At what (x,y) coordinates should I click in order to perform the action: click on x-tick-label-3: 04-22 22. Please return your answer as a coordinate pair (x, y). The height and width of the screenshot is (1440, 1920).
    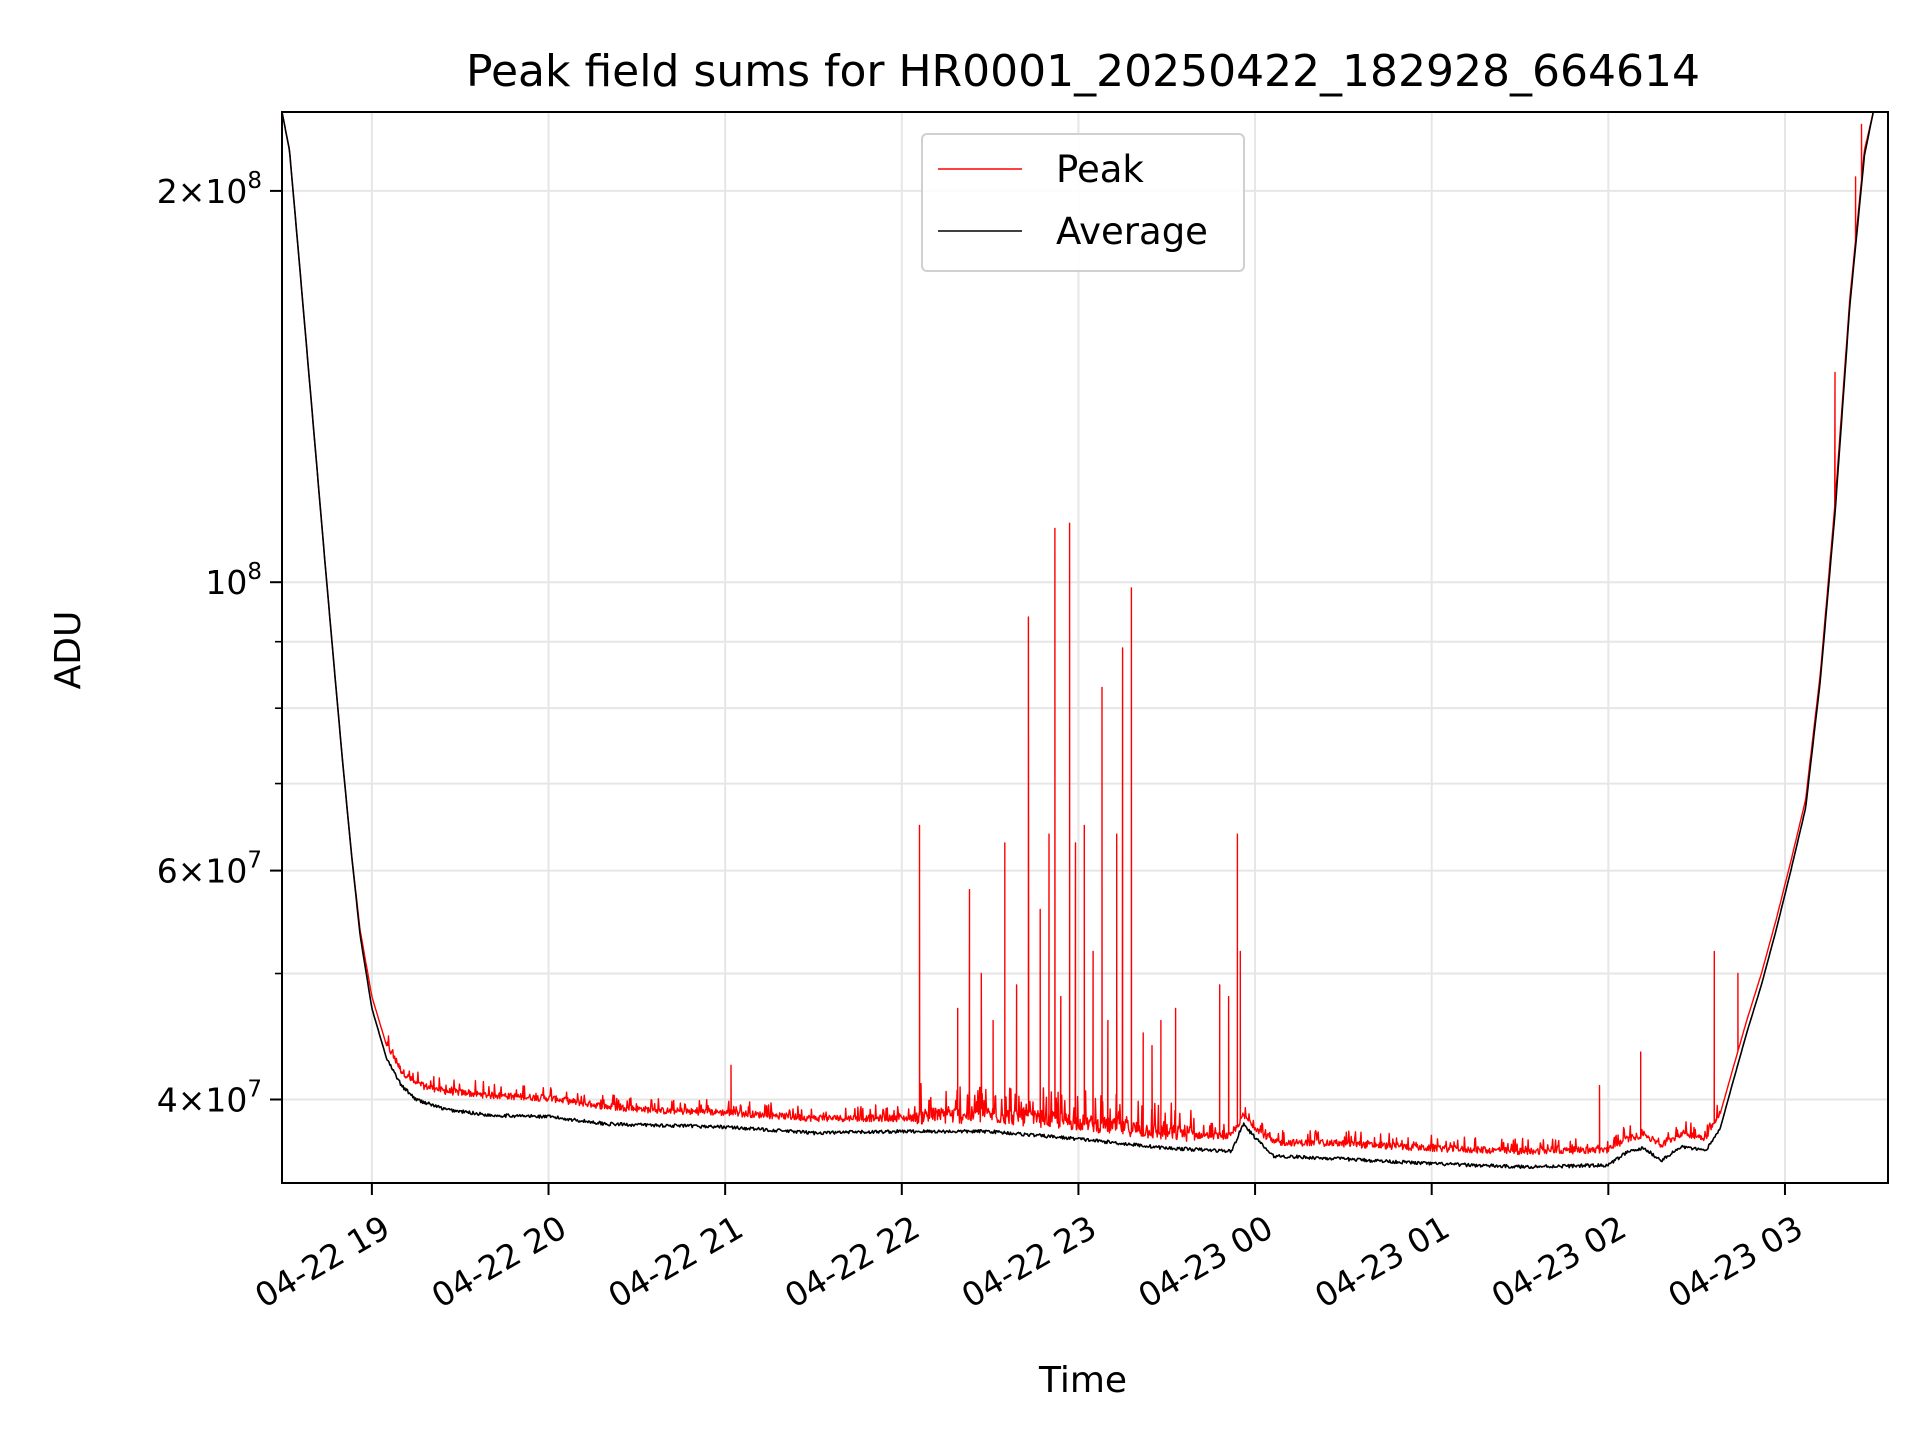
    Looking at the image, I should click on (852, 1262).